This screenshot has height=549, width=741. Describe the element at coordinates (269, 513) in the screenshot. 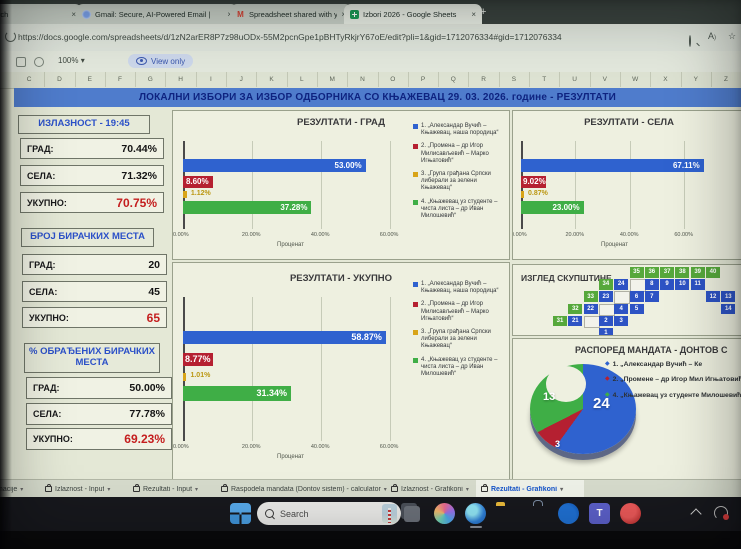

I see `search-icon` at that location.